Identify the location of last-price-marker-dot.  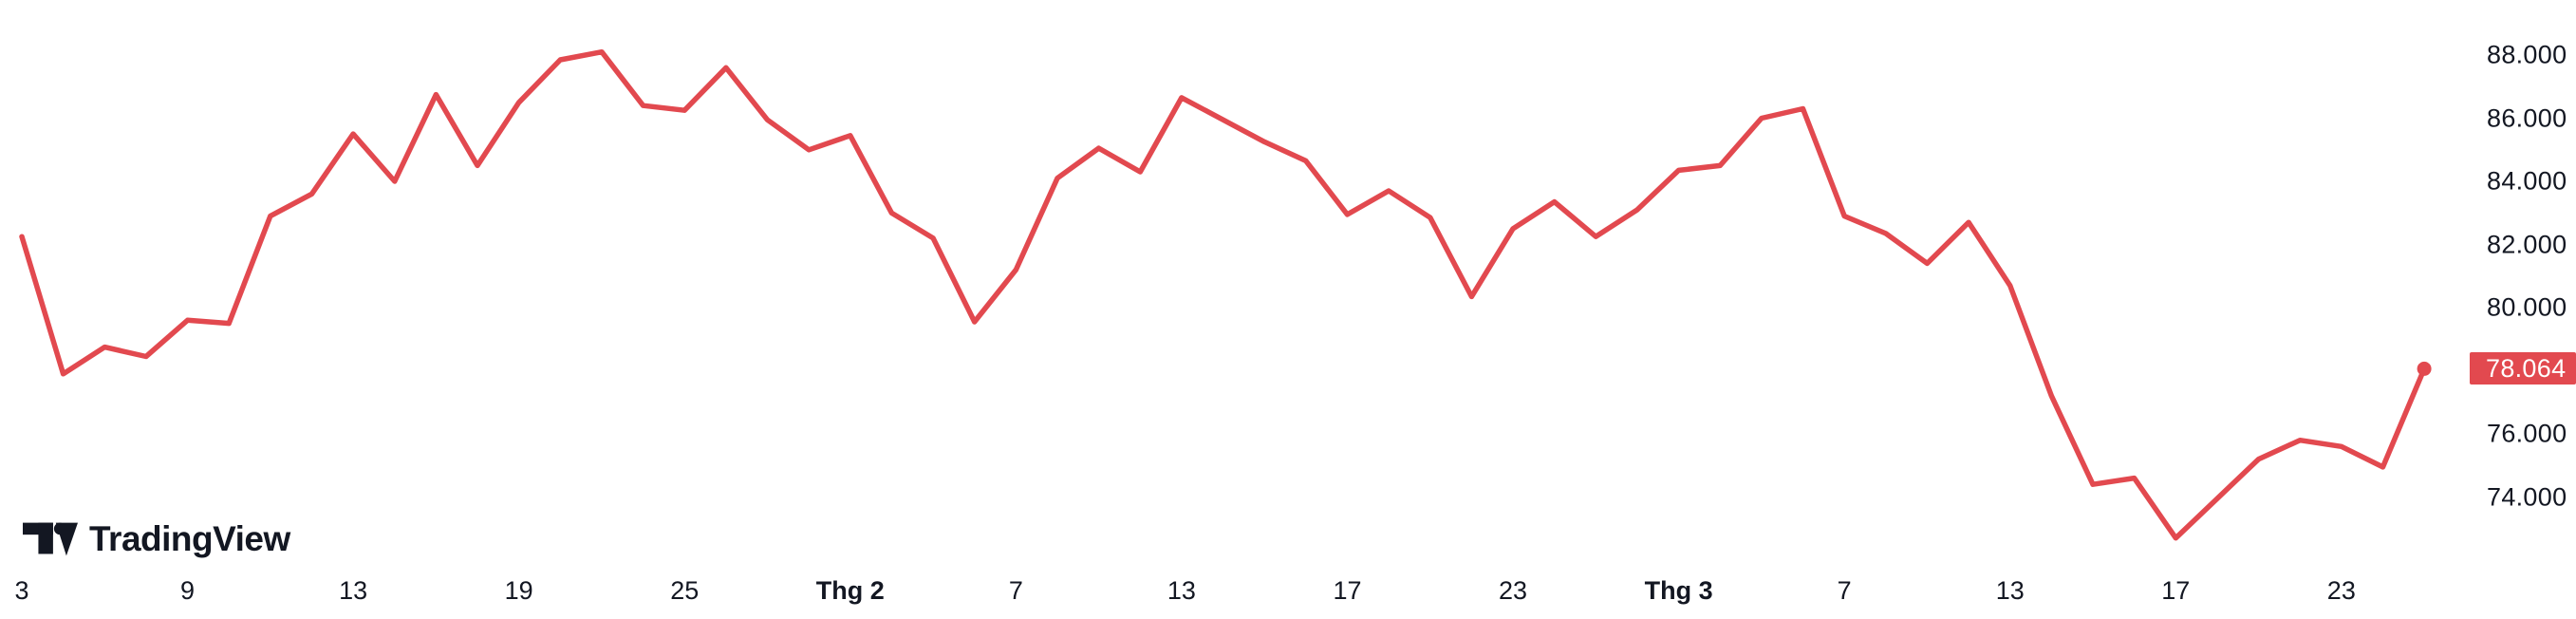
(2424, 368).